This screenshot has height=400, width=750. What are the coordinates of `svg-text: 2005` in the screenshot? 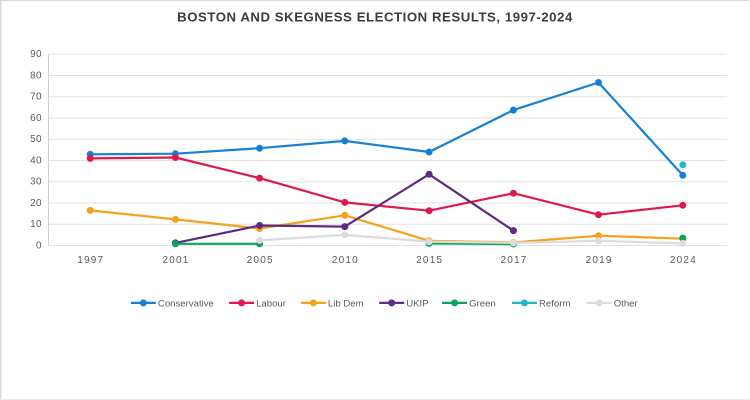 It's located at (260, 260).